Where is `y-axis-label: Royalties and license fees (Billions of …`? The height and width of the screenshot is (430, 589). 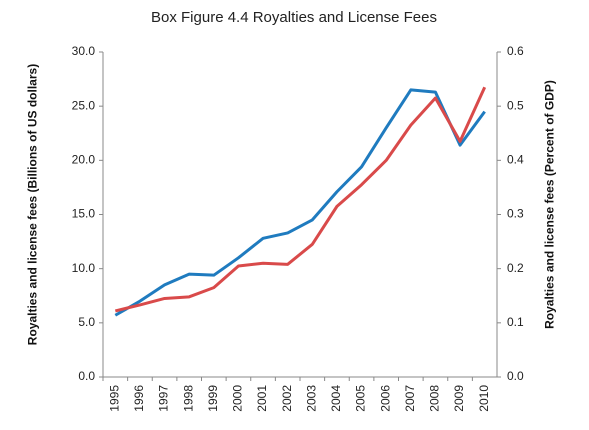
y-axis-label: Royalties and license fees (Billions of … is located at coordinates (32, 204).